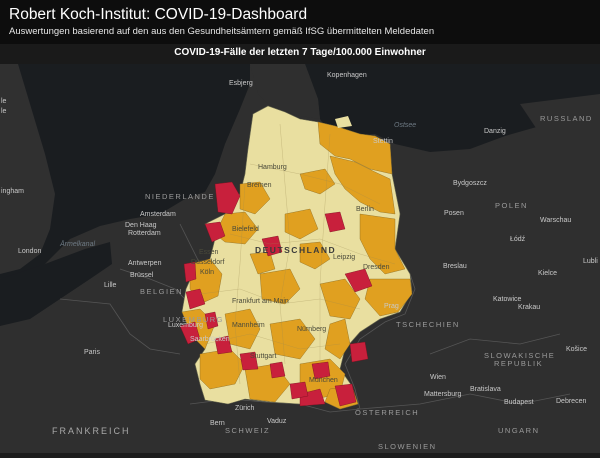 The height and width of the screenshot is (458, 600). Describe the element at coordinates (485, 389) in the screenshot. I see `label-bratislava: Bratislava` at that location.